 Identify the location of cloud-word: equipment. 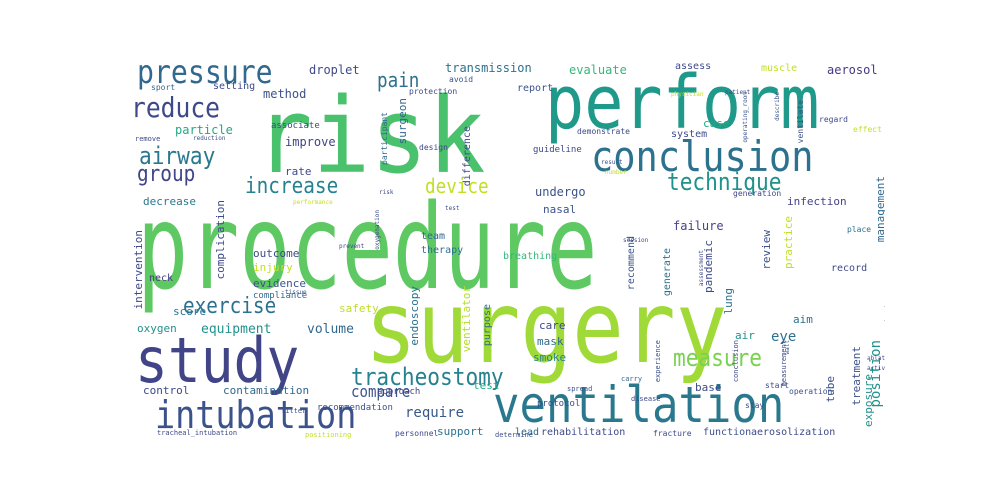
(236, 329).